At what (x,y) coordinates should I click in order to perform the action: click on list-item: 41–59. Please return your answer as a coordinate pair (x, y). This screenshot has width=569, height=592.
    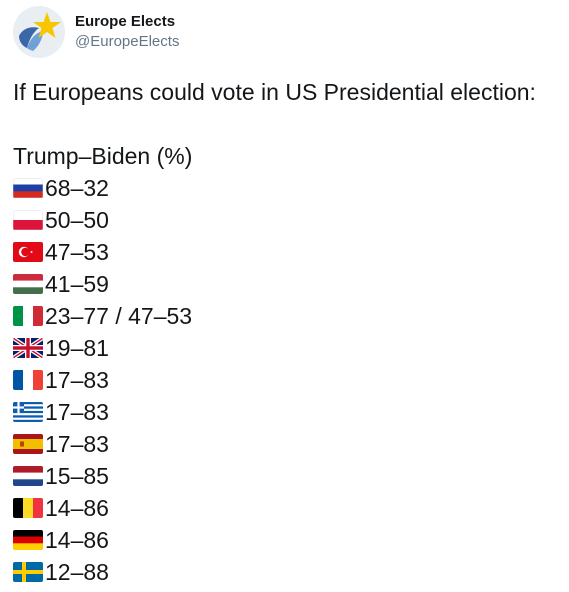
    Looking at the image, I should click on (288, 284).